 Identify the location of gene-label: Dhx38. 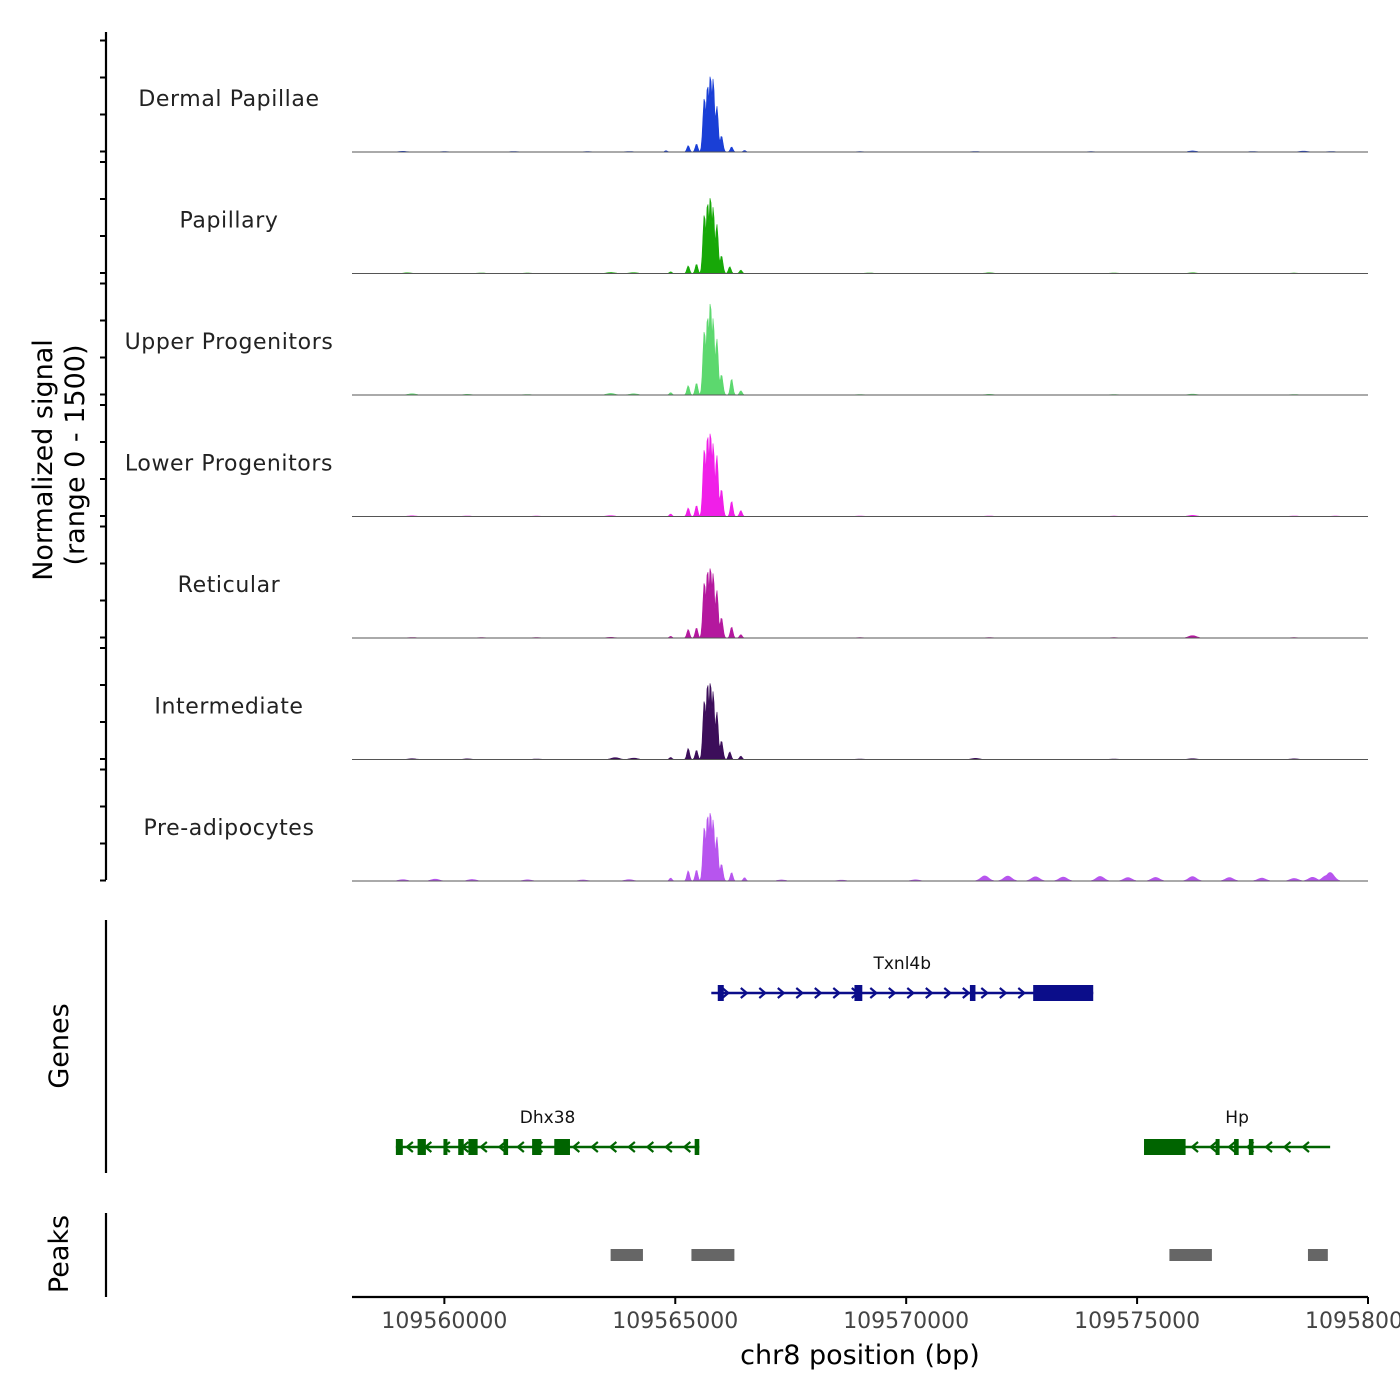
(548, 1118).